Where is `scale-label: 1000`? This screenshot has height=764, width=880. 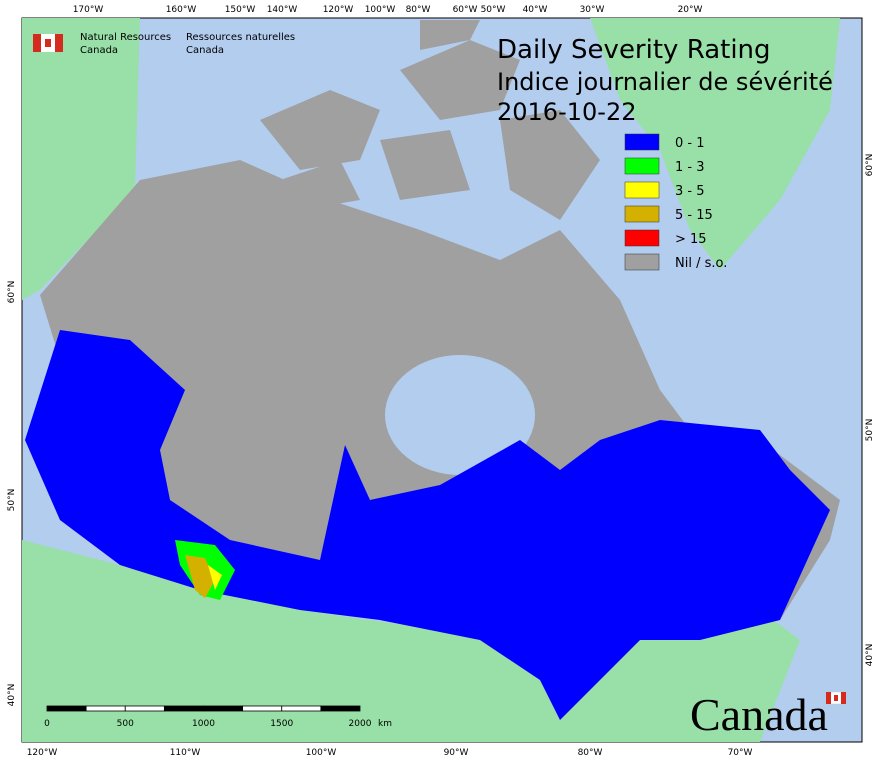 scale-label: 1000 is located at coordinates (203, 724).